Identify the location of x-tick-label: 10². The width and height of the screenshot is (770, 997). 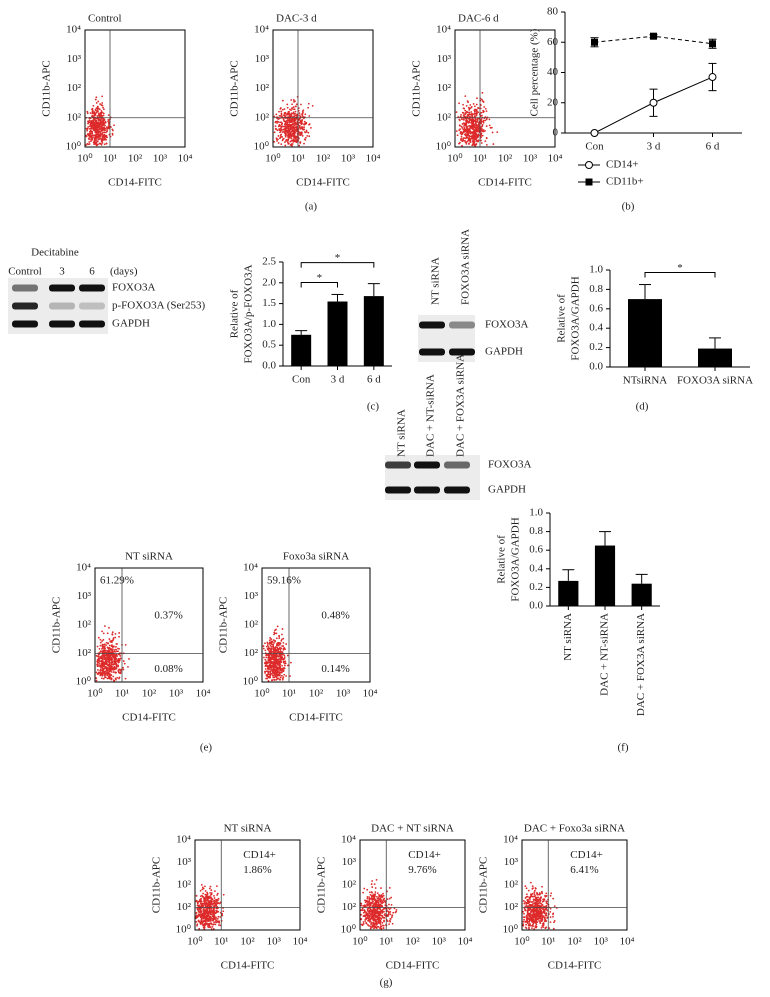
(135, 159).